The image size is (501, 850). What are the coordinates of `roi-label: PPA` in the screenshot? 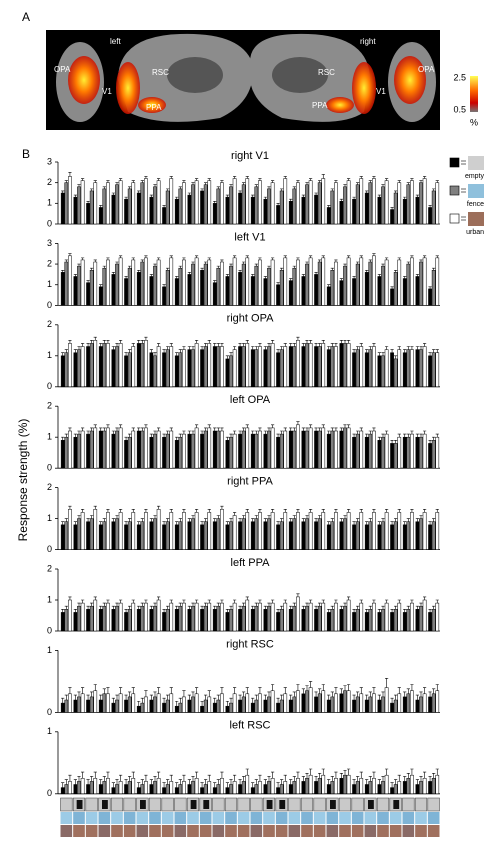 It's located at (154, 107).